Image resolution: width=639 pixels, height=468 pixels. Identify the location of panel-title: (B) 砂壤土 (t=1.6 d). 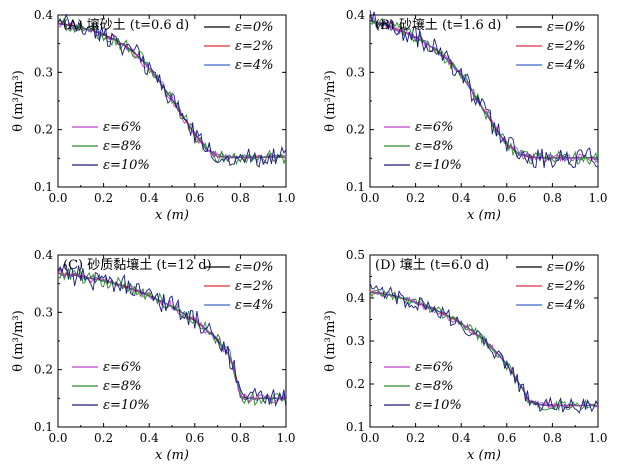
(438, 25).